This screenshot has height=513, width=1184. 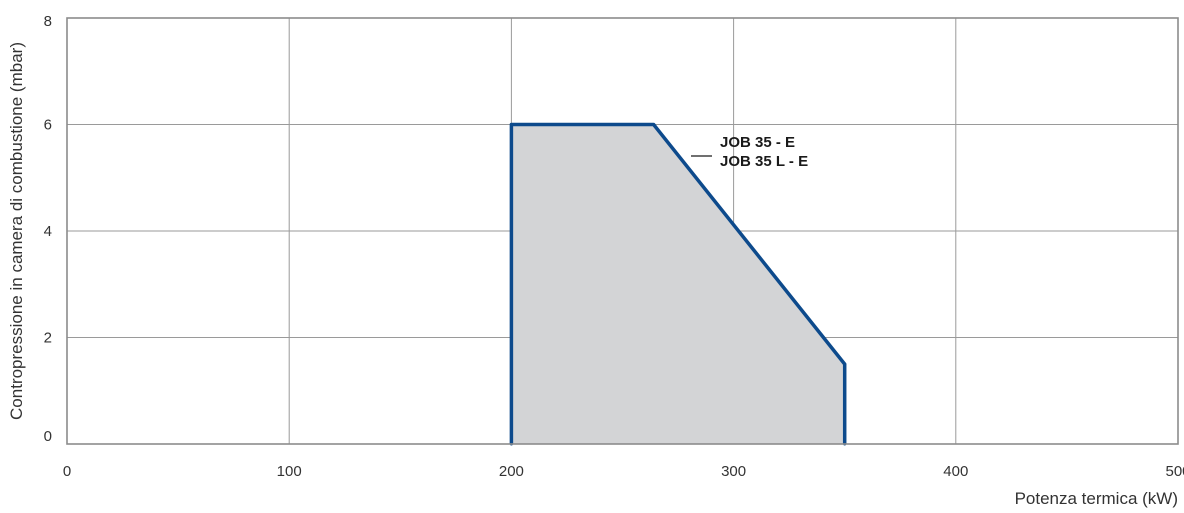 I want to click on y-ticks: 0 2 4 6 8, so click(x=48, y=229).